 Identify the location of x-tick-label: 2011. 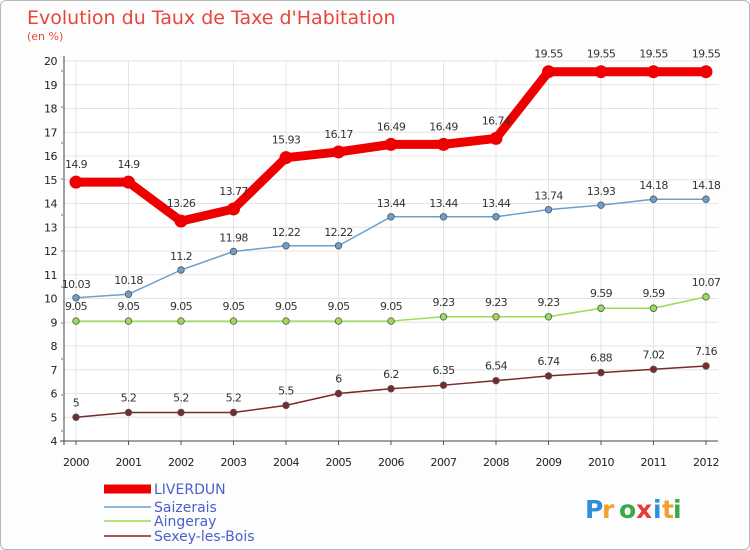
(654, 462).